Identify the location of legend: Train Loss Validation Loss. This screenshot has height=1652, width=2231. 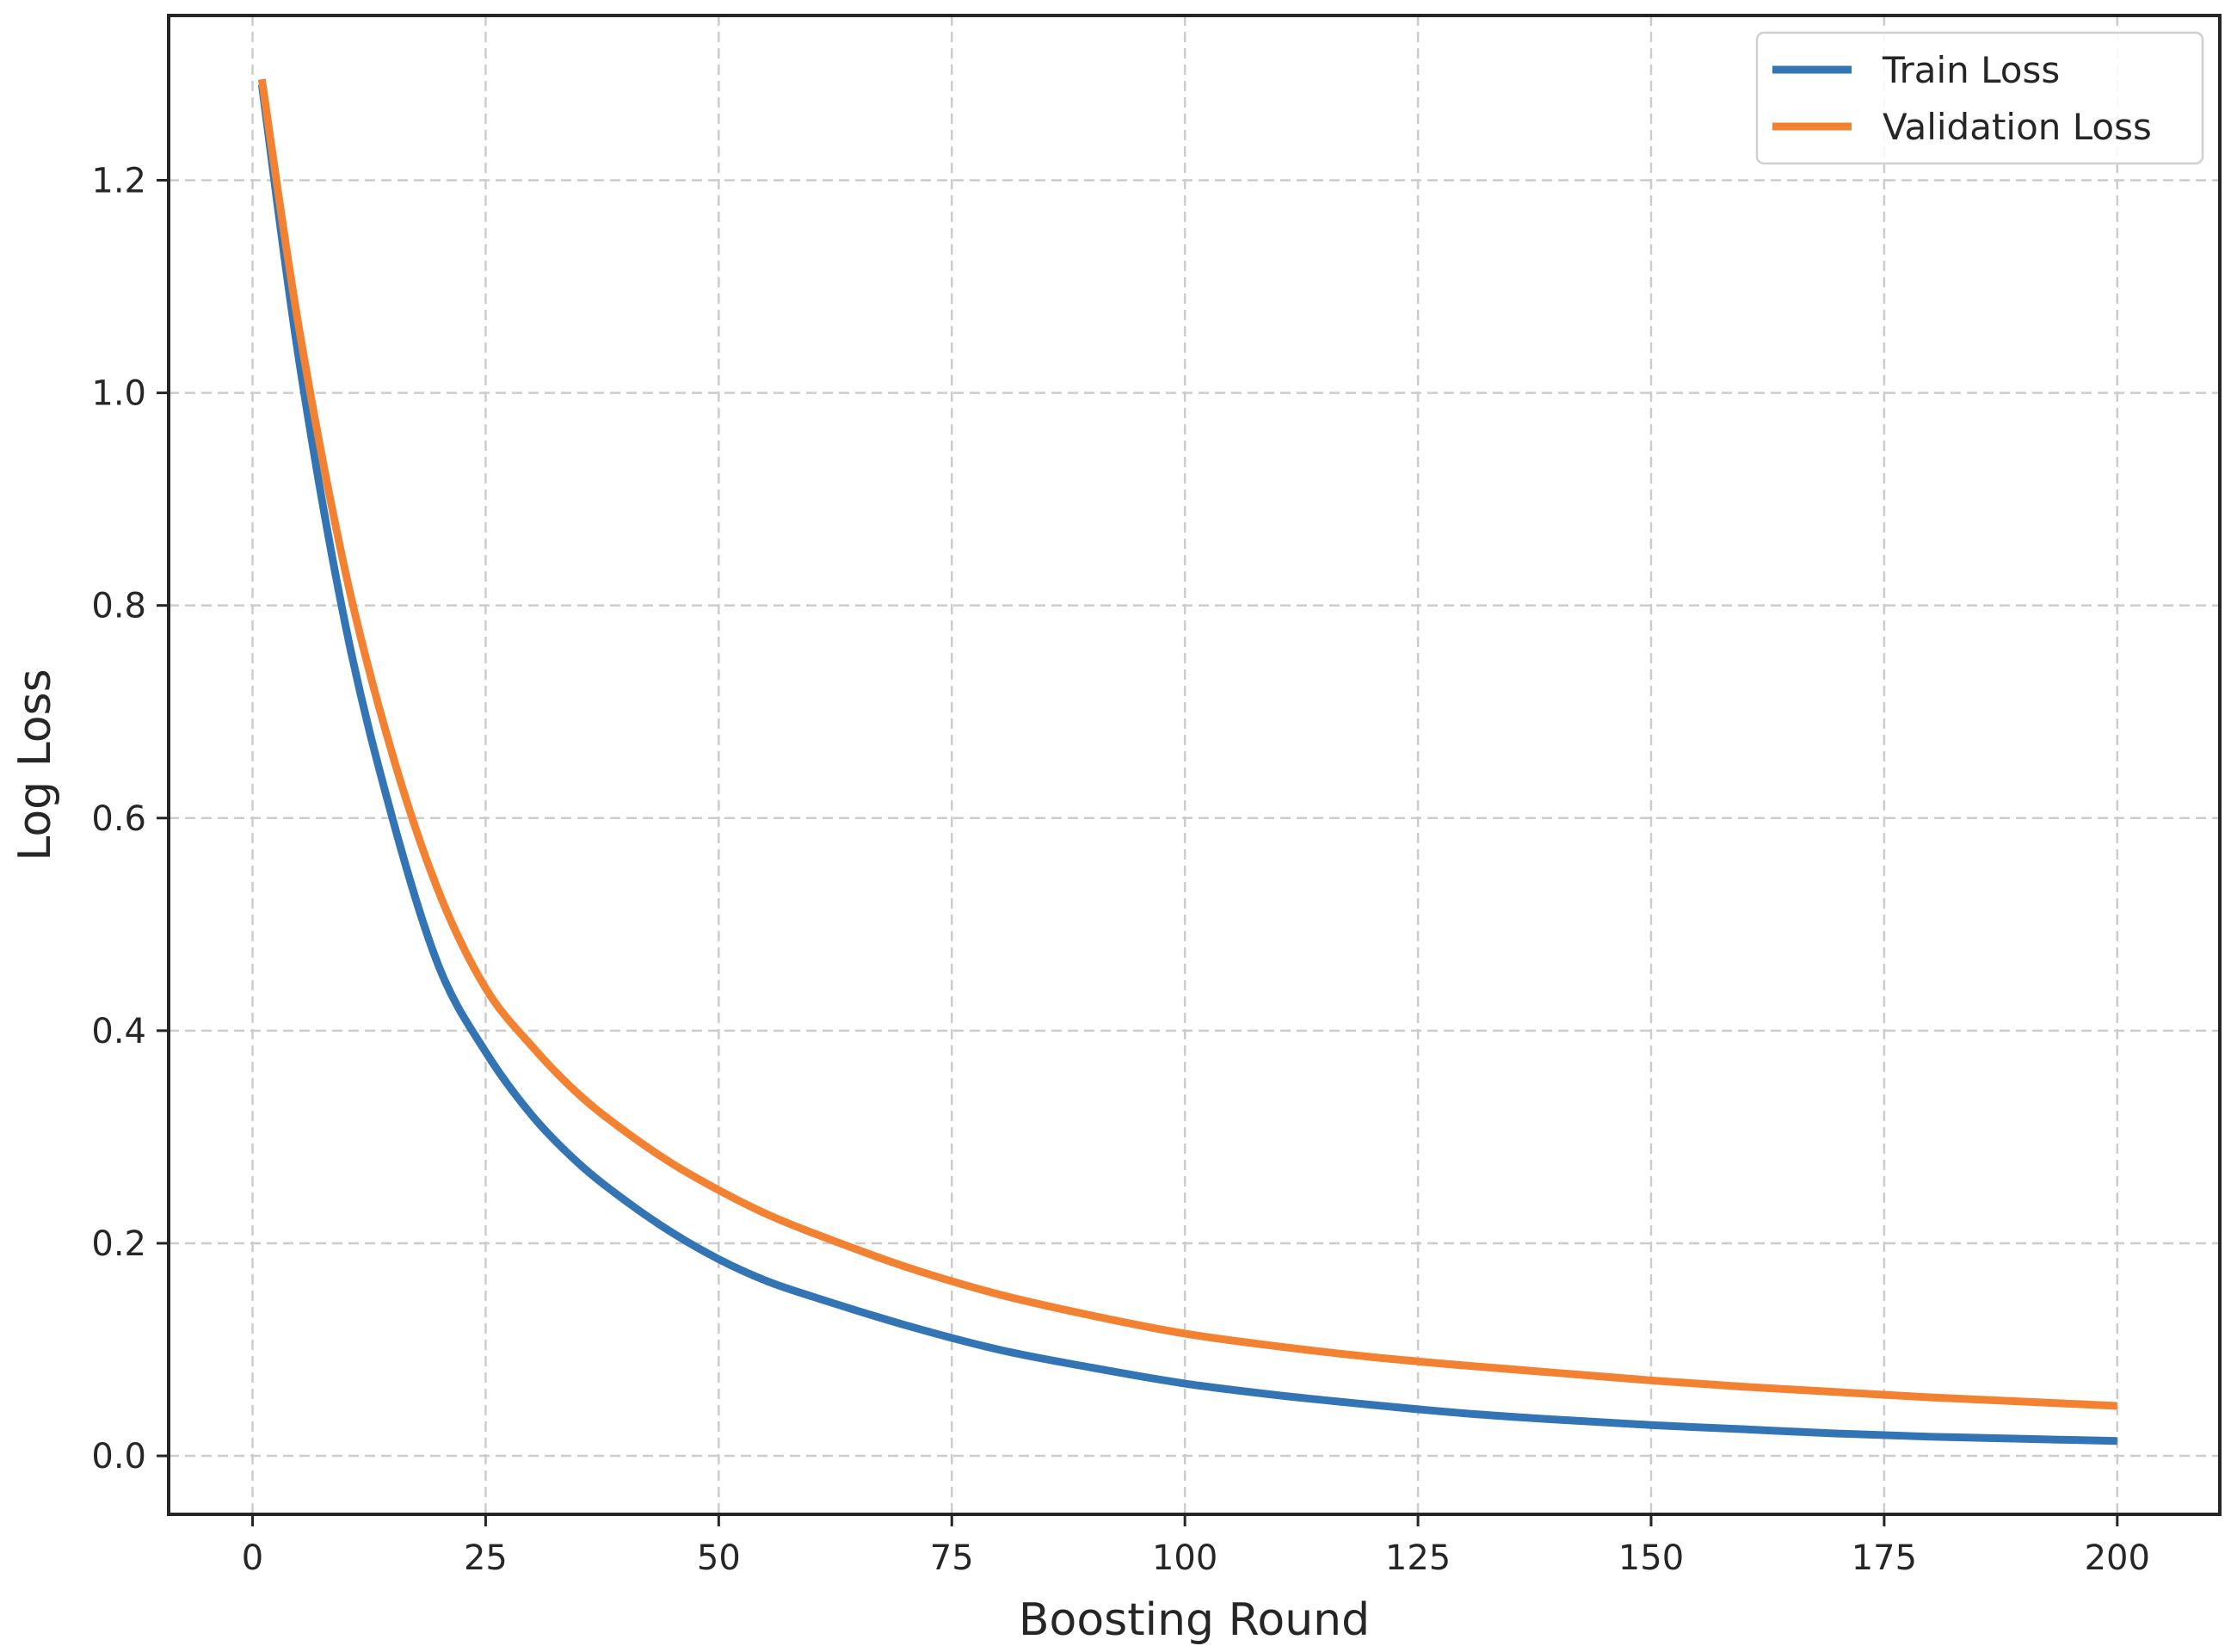
(1980, 98).